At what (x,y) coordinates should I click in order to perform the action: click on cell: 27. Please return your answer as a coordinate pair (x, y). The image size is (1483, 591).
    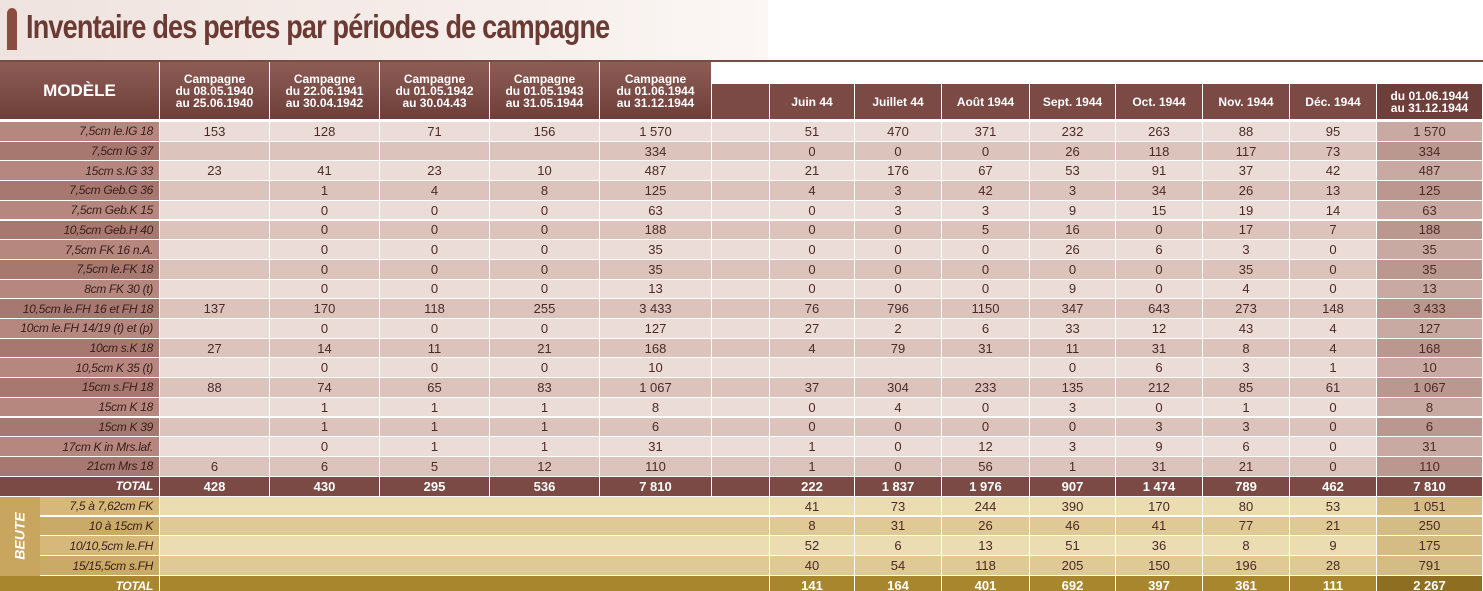
    Looking at the image, I should click on (215, 348).